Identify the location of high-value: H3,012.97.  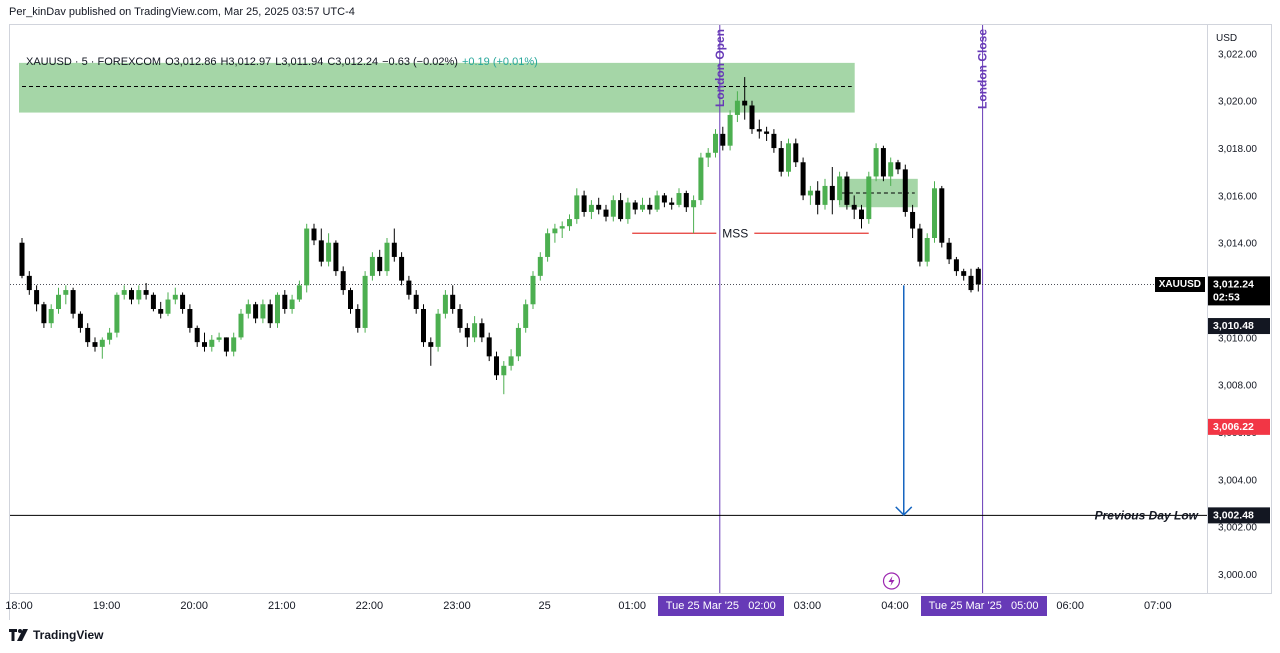
(246, 62).